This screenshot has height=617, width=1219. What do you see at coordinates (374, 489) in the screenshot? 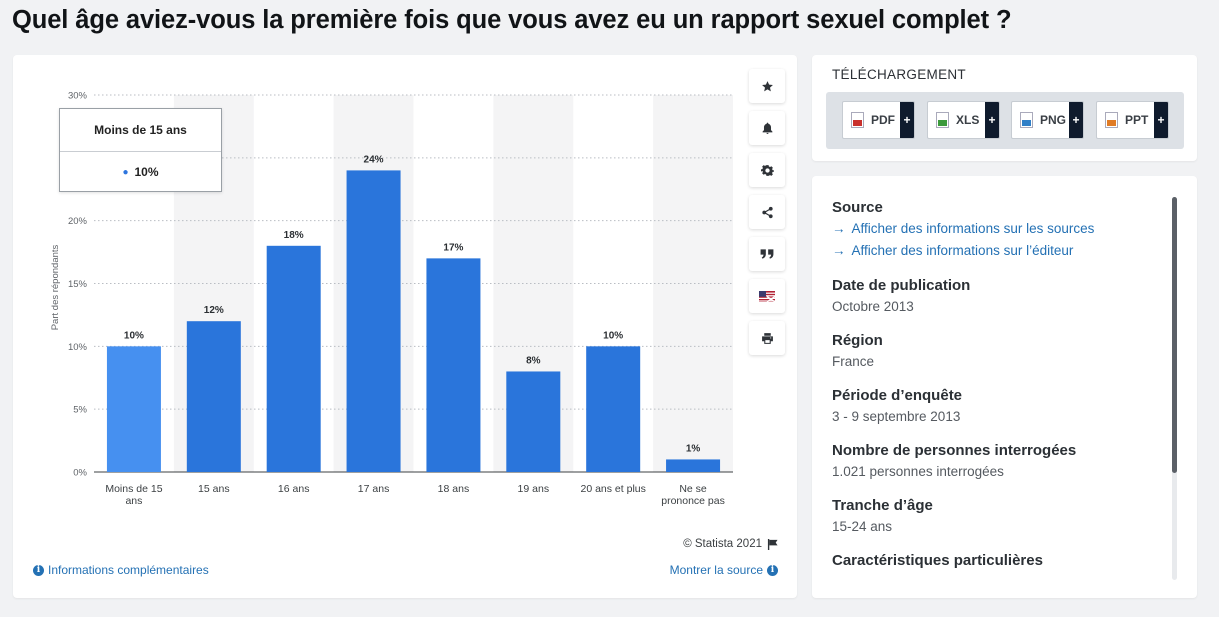
I see `x-tick-label: 17 ans` at bounding box center [374, 489].